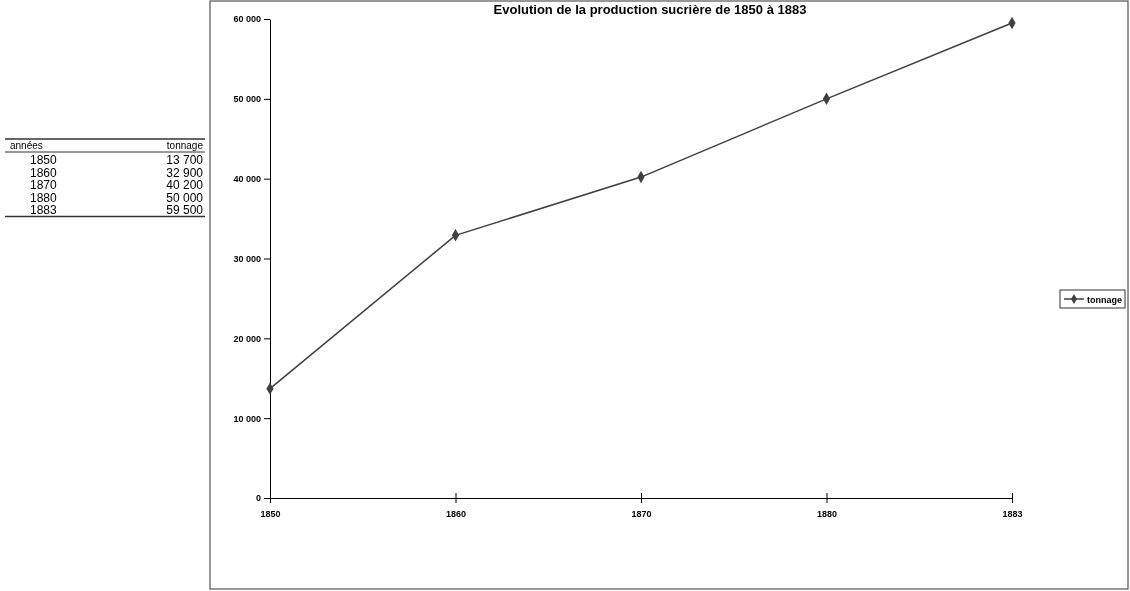  Describe the element at coordinates (258, 498) in the screenshot. I see `y-tick-label: 0` at that location.